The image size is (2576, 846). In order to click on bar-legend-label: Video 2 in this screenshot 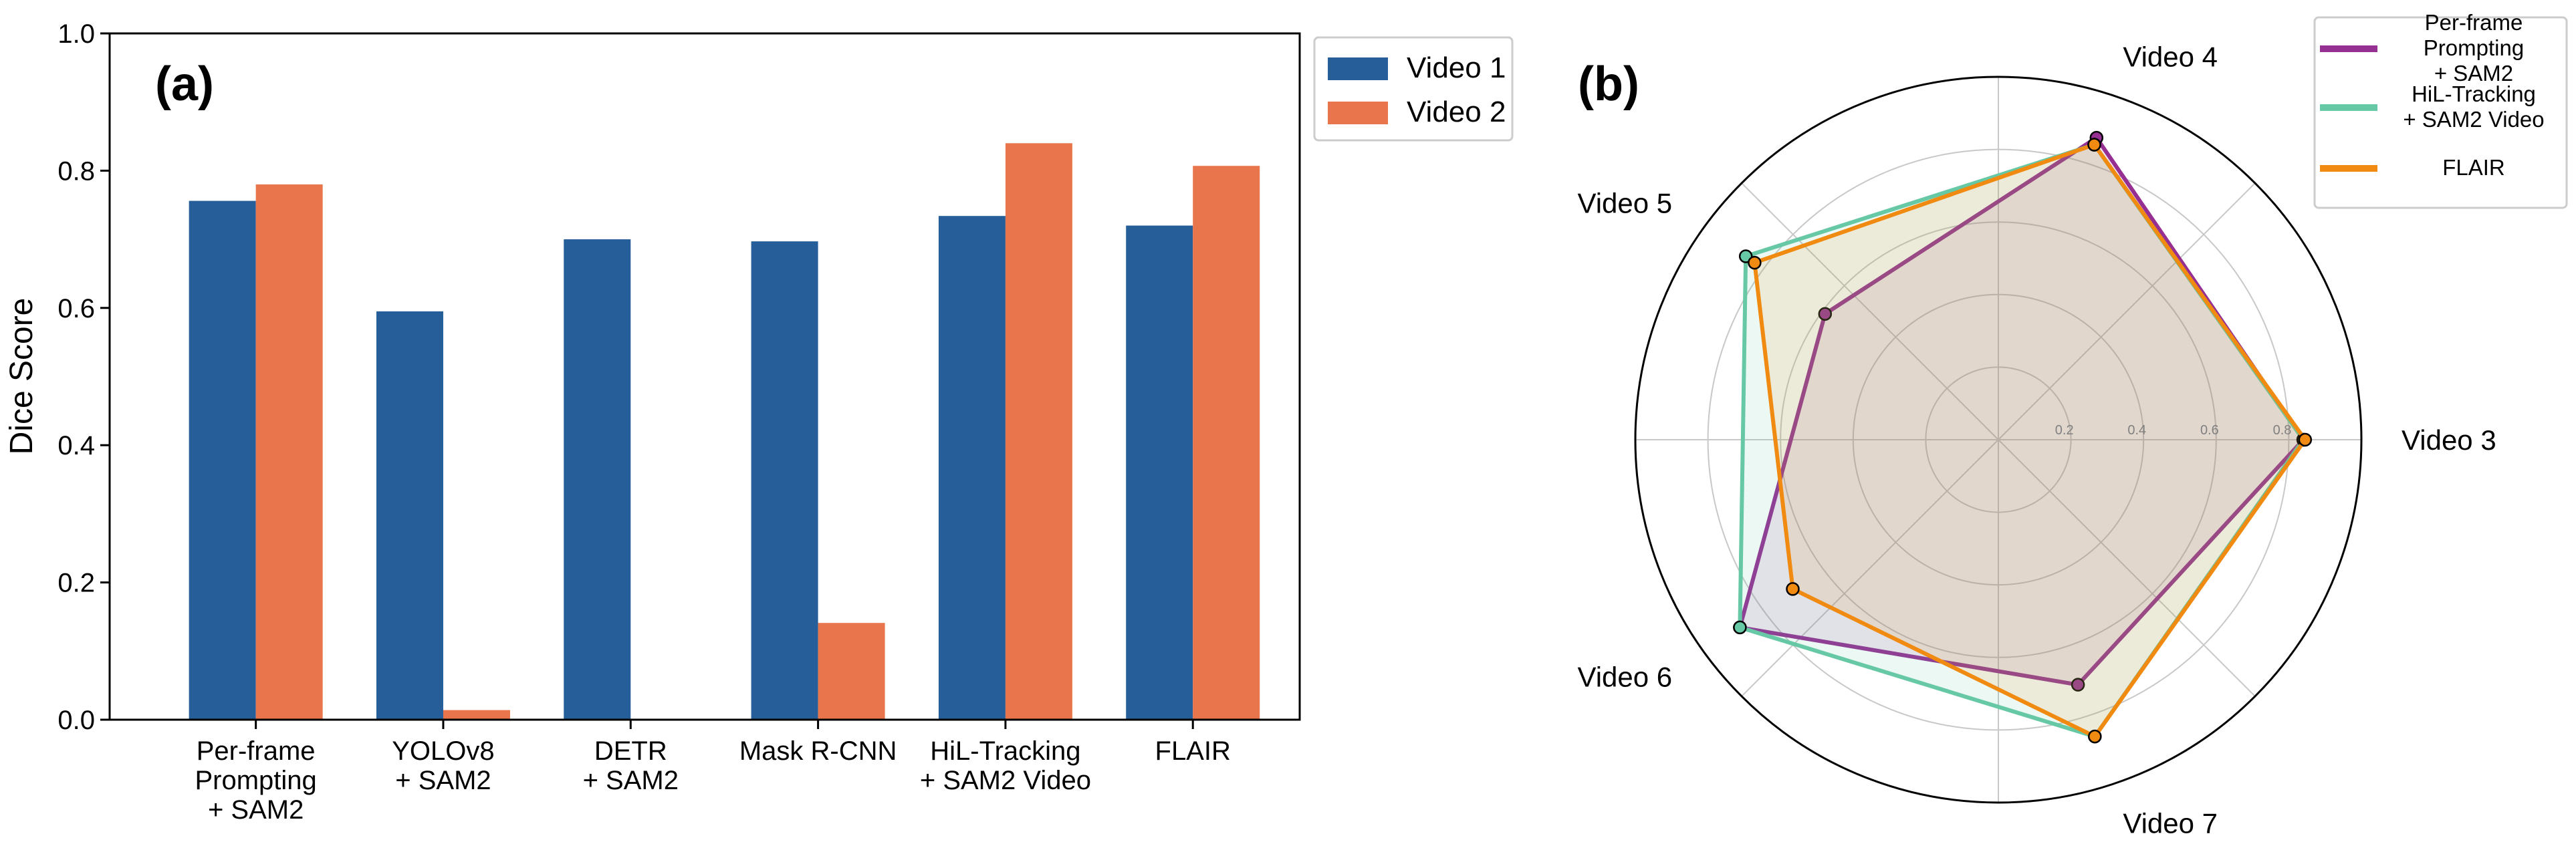, I will do `click(1456, 112)`.